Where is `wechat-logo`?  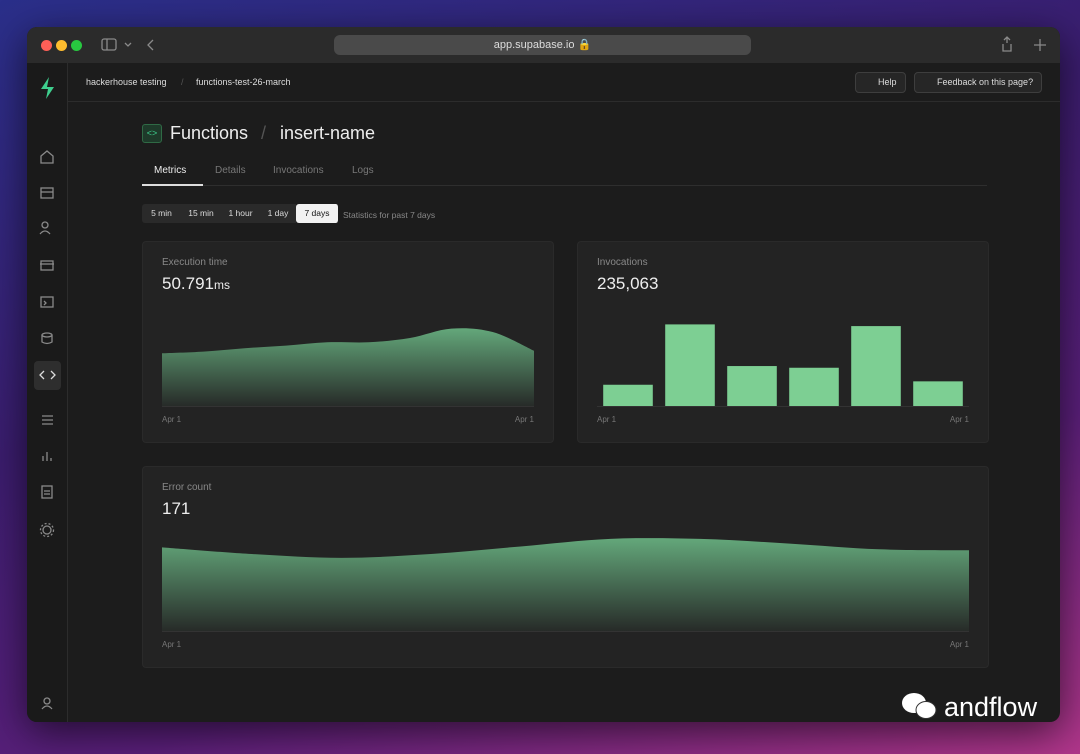 wechat-logo is located at coordinates (919, 705).